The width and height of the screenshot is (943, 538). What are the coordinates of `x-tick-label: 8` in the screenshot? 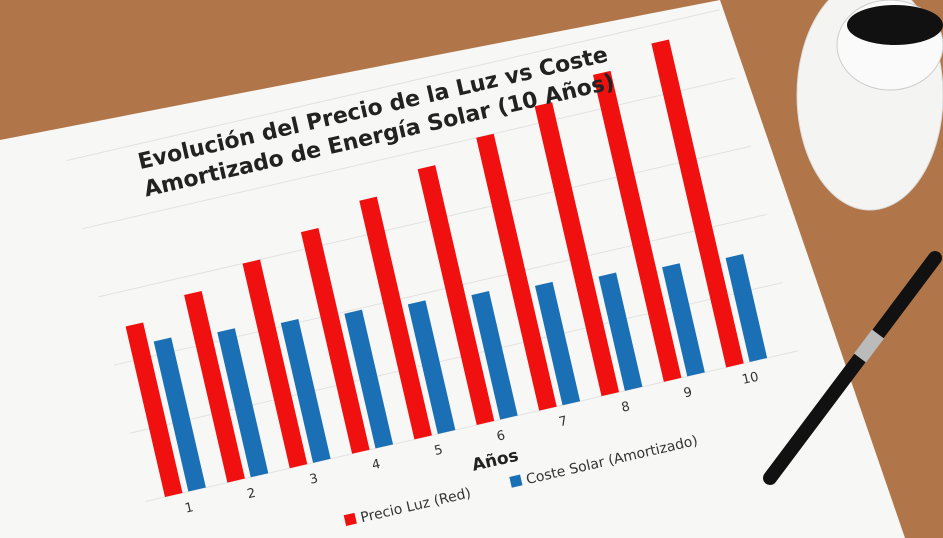 It's located at (625, 407).